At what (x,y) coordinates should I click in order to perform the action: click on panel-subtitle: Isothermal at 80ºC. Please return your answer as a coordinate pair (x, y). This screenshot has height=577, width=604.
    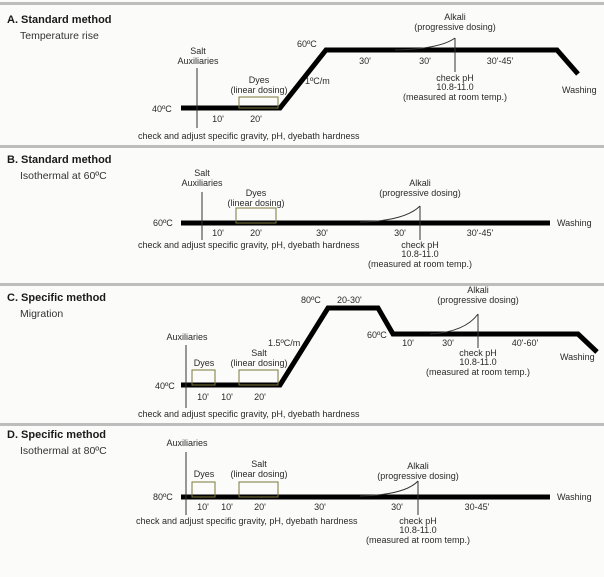
    Looking at the image, I should click on (63, 451).